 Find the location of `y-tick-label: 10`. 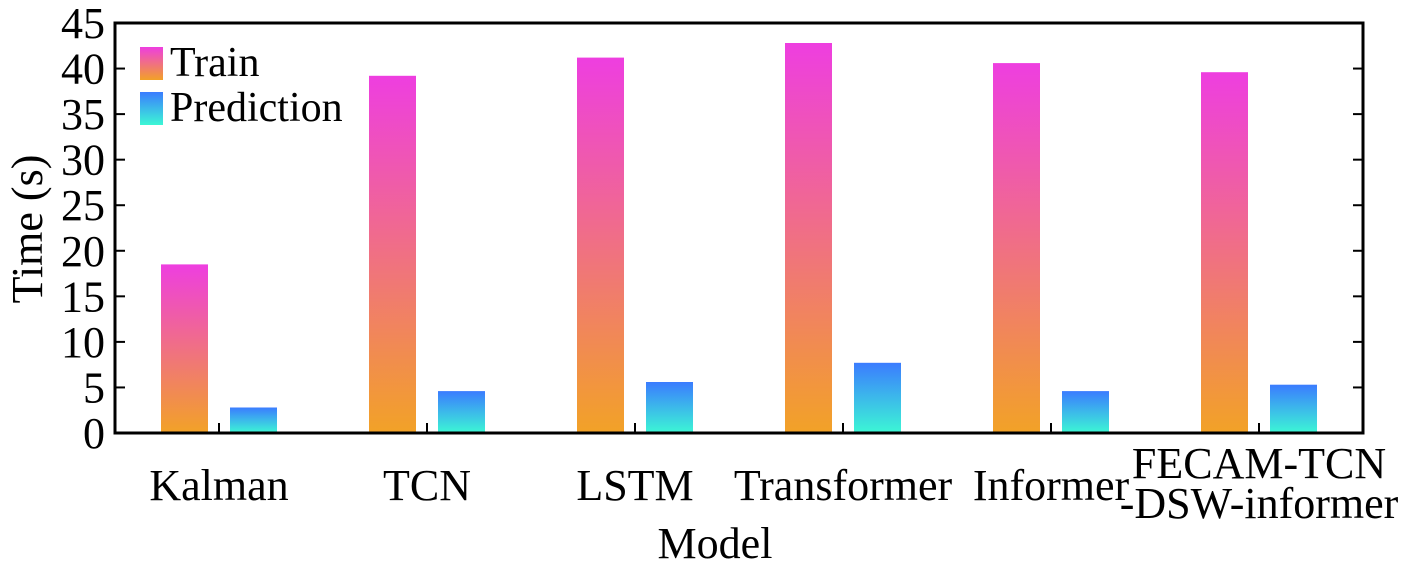

y-tick-label: 10 is located at coordinates (83, 342).